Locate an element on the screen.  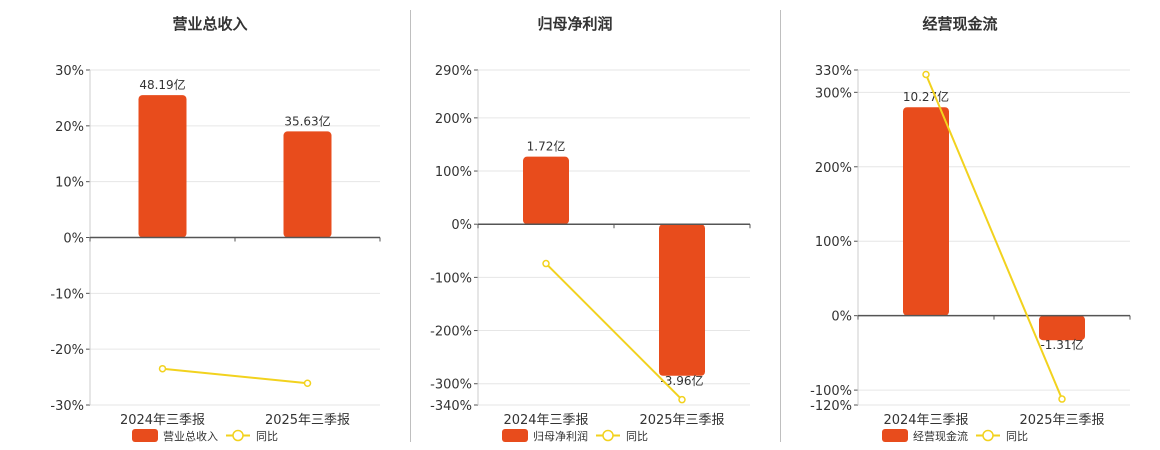
chart-title: 归母净利润 is located at coordinates (574, 24).